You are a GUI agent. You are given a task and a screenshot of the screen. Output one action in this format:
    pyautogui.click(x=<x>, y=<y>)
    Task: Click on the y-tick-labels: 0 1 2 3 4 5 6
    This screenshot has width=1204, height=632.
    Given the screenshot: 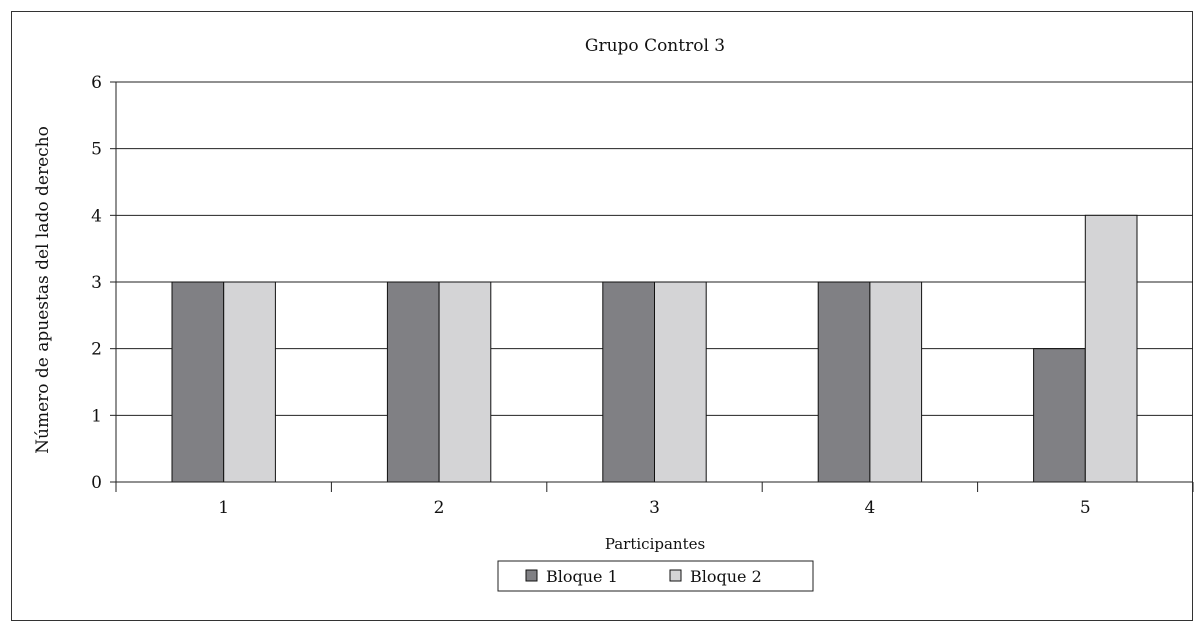 What is the action you would take?
    pyautogui.click(x=96, y=283)
    